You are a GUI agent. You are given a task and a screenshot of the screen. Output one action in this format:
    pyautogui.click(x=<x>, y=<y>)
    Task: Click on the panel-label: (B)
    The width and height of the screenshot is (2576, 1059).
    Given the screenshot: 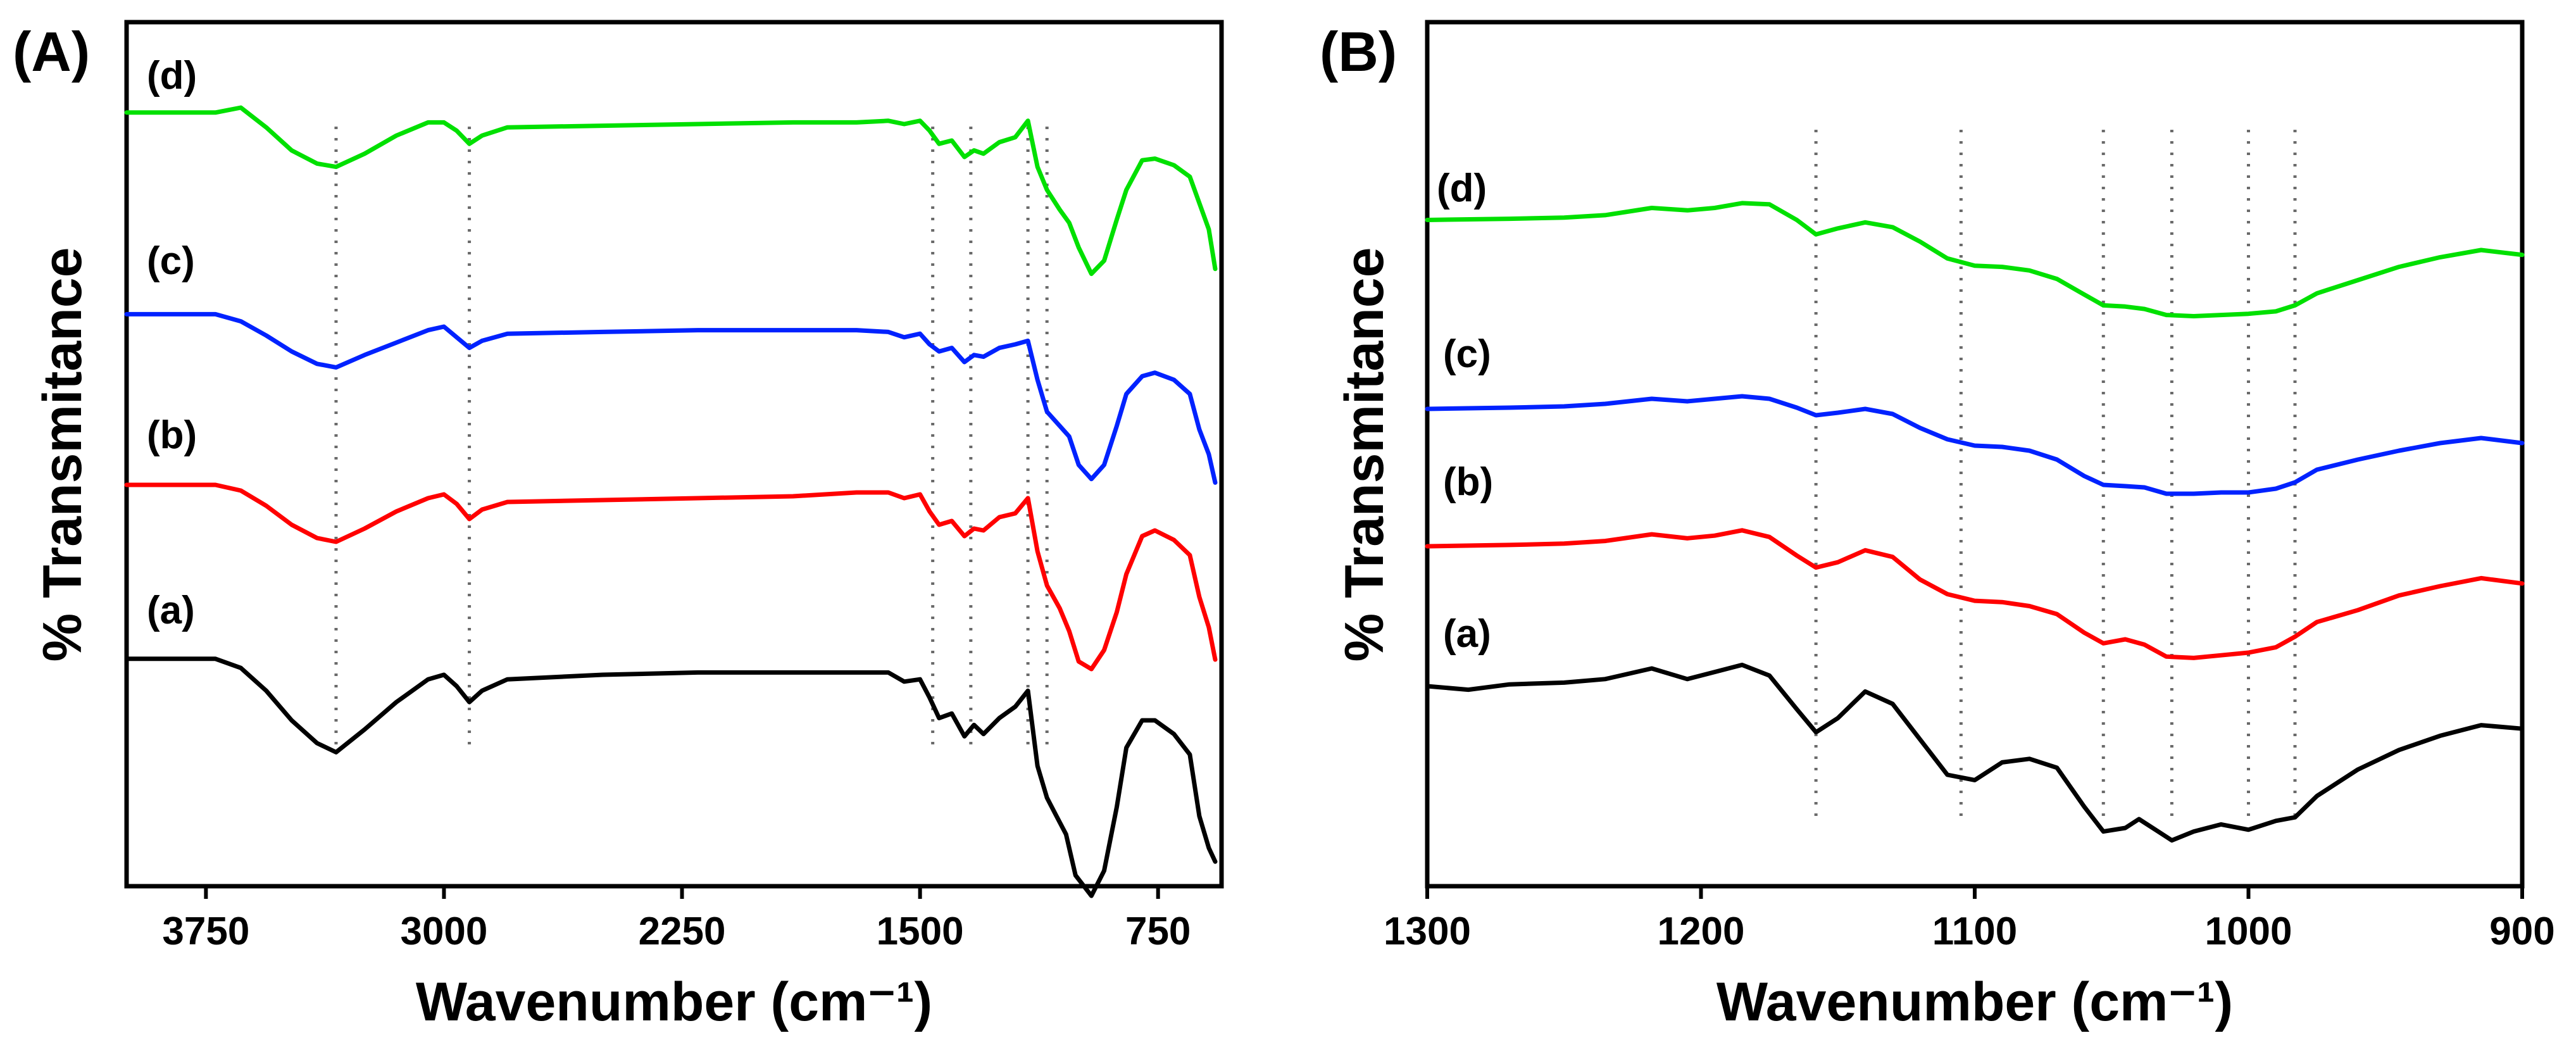 What is the action you would take?
    pyautogui.click(x=1358, y=51)
    